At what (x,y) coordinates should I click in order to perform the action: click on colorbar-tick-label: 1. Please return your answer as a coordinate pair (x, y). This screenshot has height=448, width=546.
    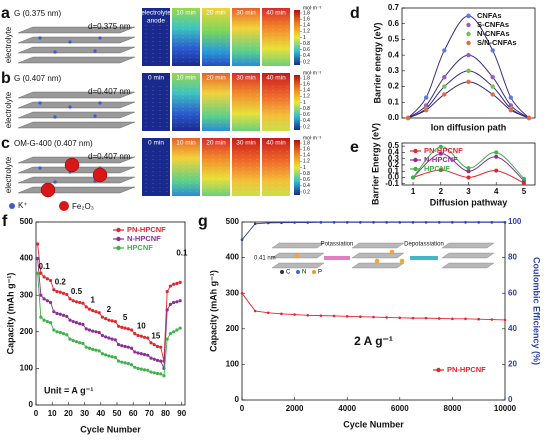
    Looking at the image, I should click on (304, 103).